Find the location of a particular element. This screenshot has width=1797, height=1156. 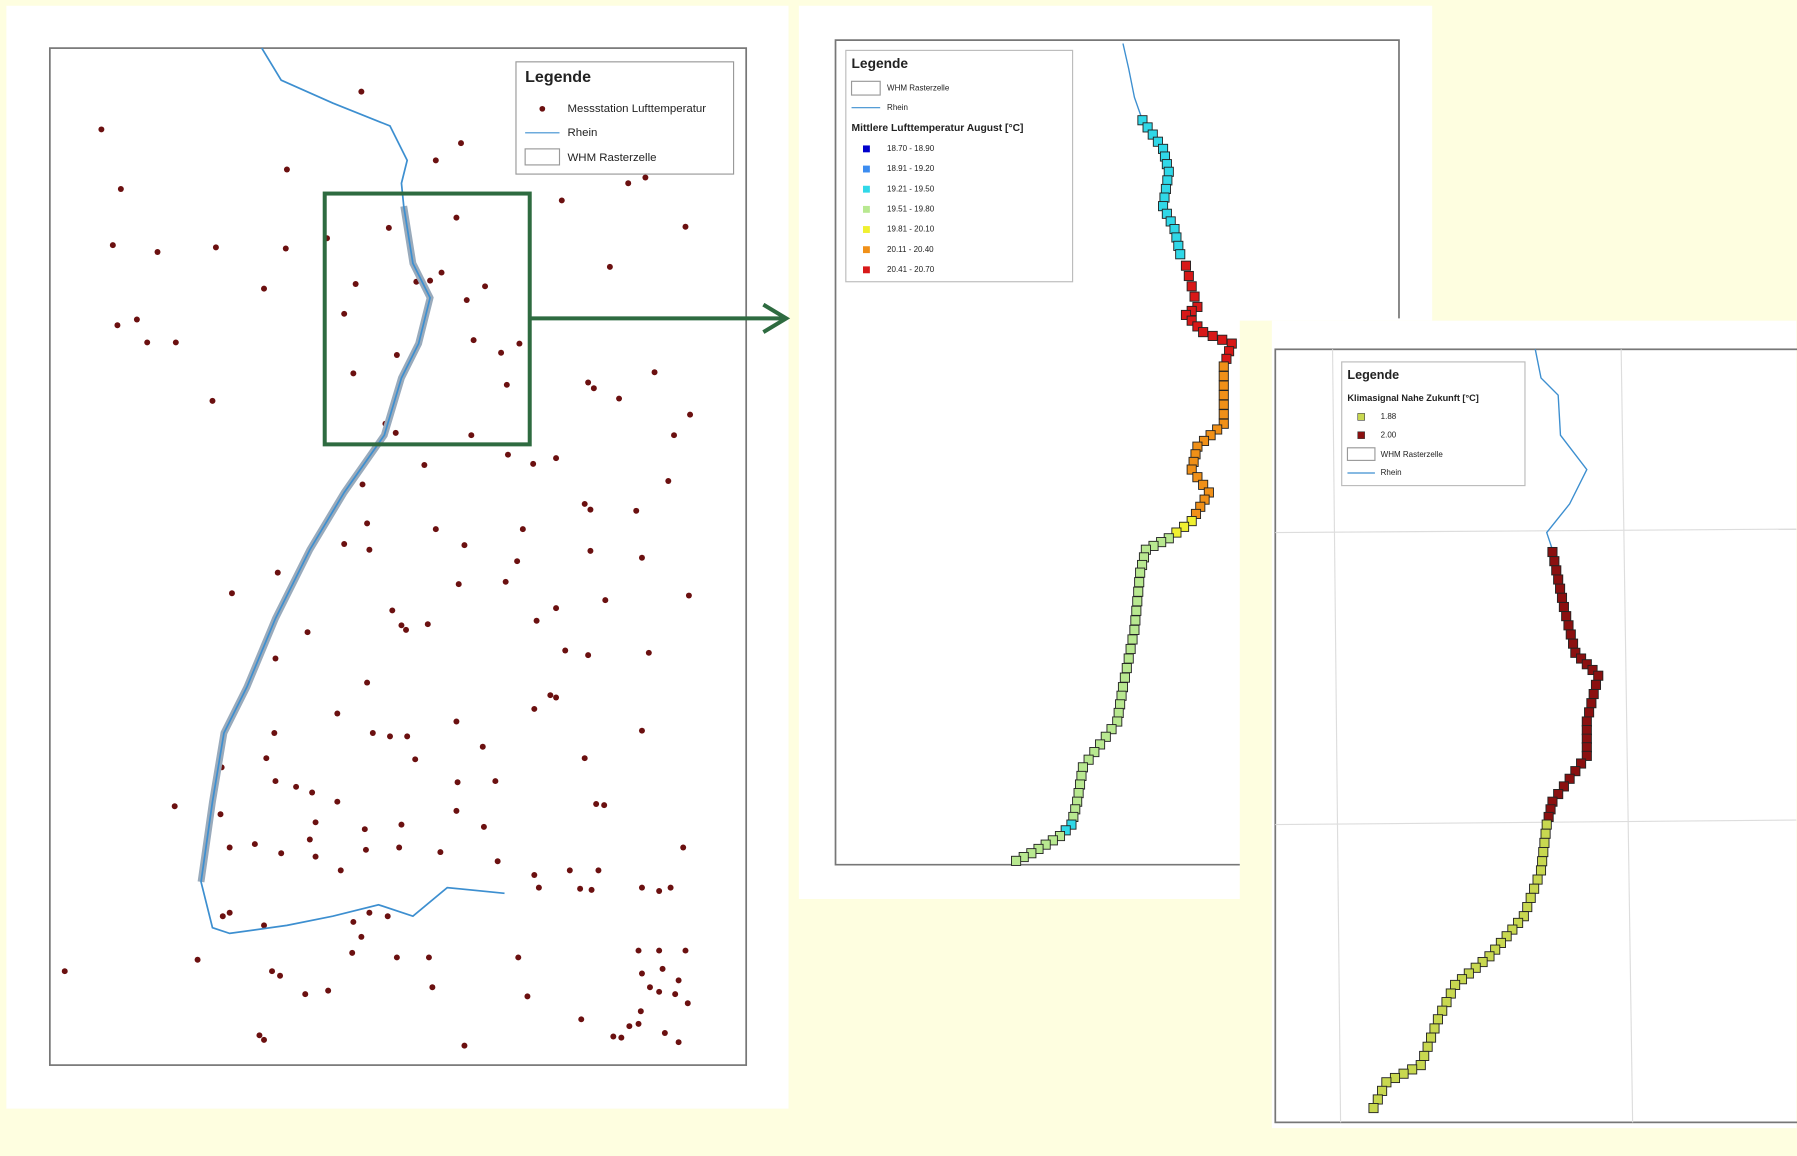

legend-box is located at coordinates (959, 166).